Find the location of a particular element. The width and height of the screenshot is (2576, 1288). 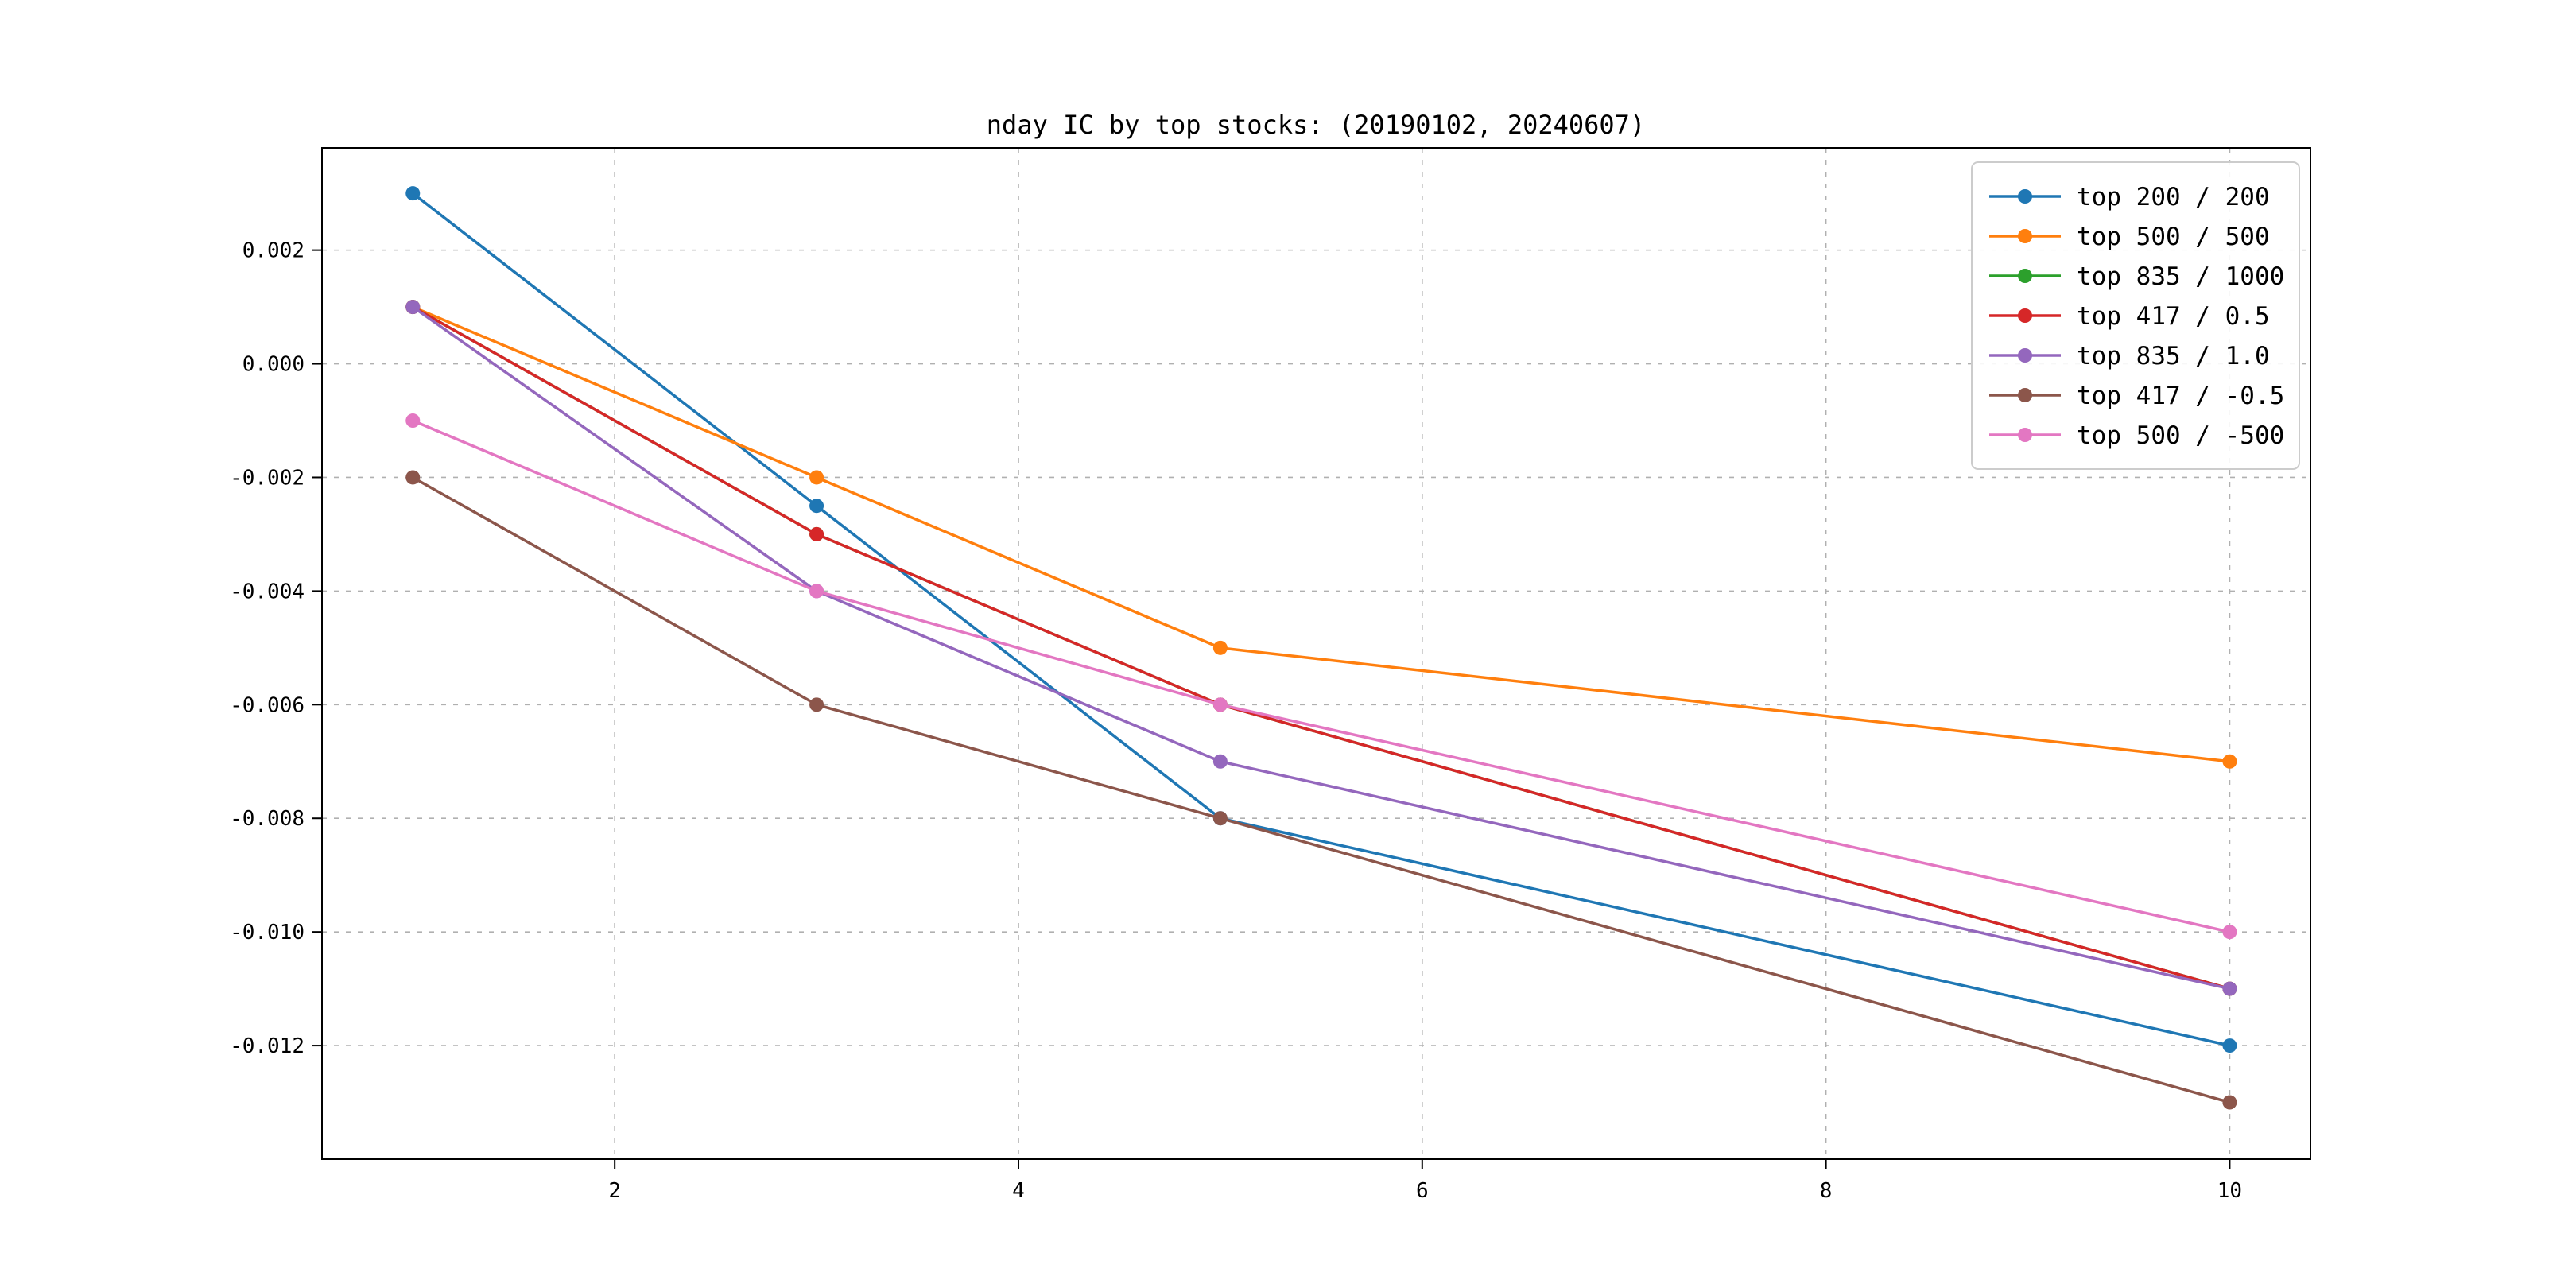

legend-box is located at coordinates (2135, 315).